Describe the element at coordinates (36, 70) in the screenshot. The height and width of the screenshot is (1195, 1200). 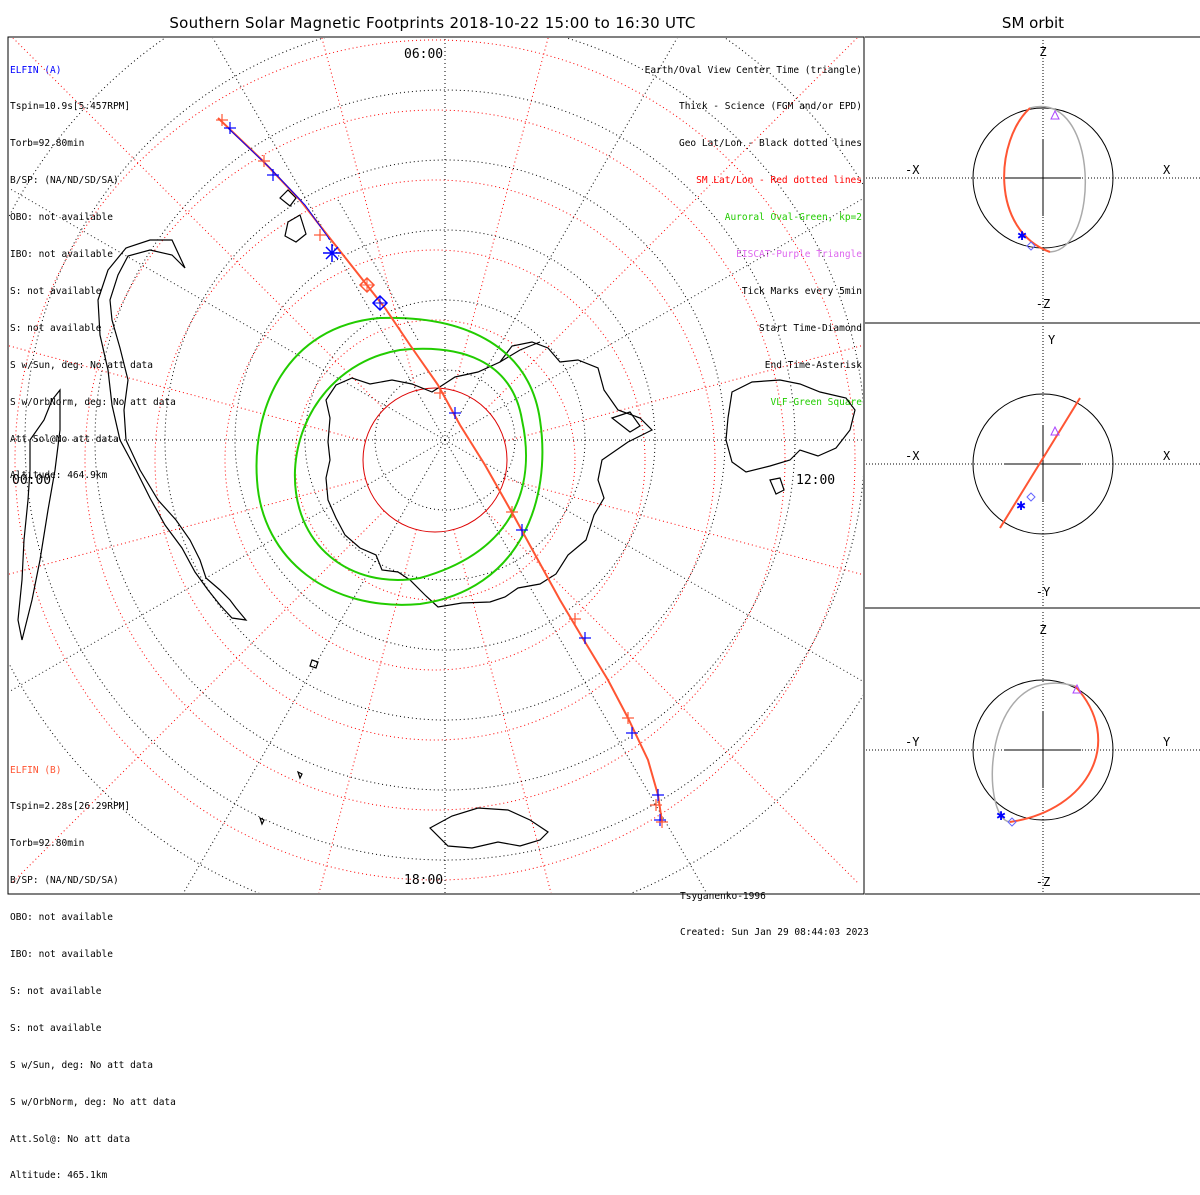
I see `spacecraft-a-name: ELFIN (A)` at that location.